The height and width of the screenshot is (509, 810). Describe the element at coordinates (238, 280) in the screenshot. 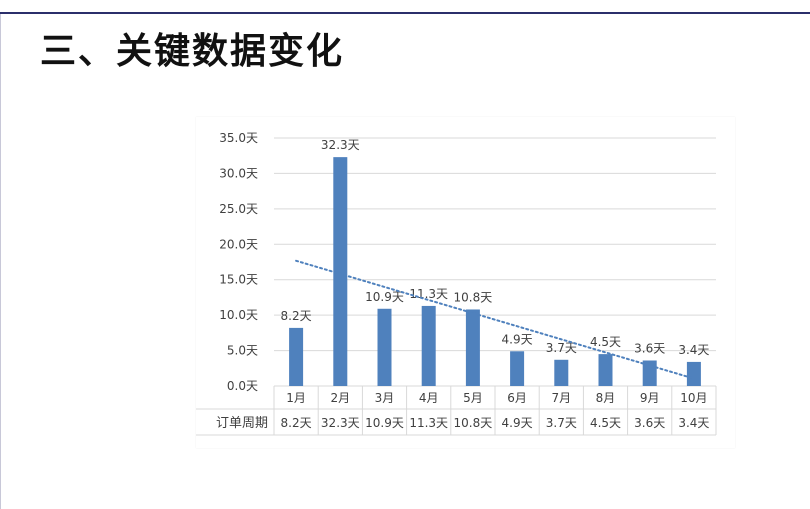

I see `y-tick-label: 15.0天` at that location.